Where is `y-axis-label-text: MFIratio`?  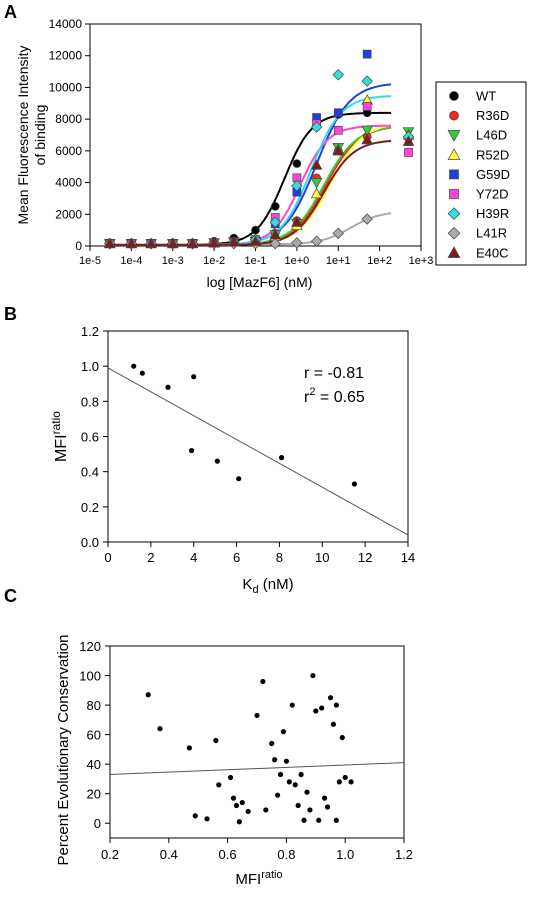 y-axis-label-text: MFIratio is located at coordinates (59, 436).